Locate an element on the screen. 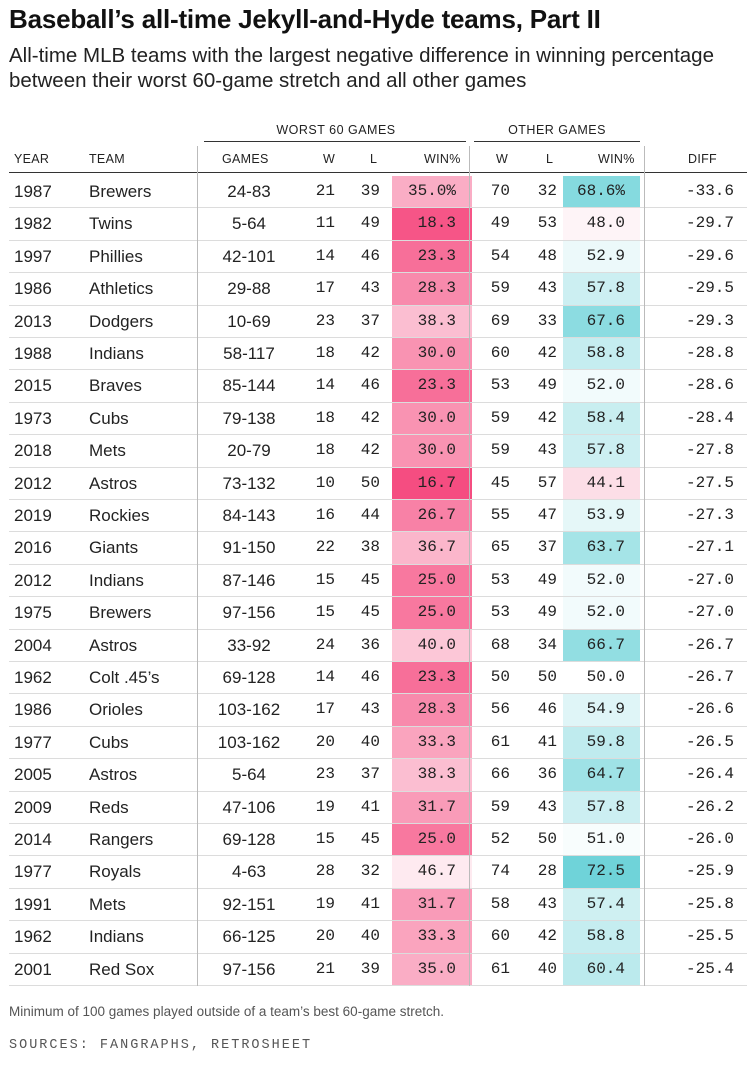  cell-team: Cubs is located at coordinates (109, 742).